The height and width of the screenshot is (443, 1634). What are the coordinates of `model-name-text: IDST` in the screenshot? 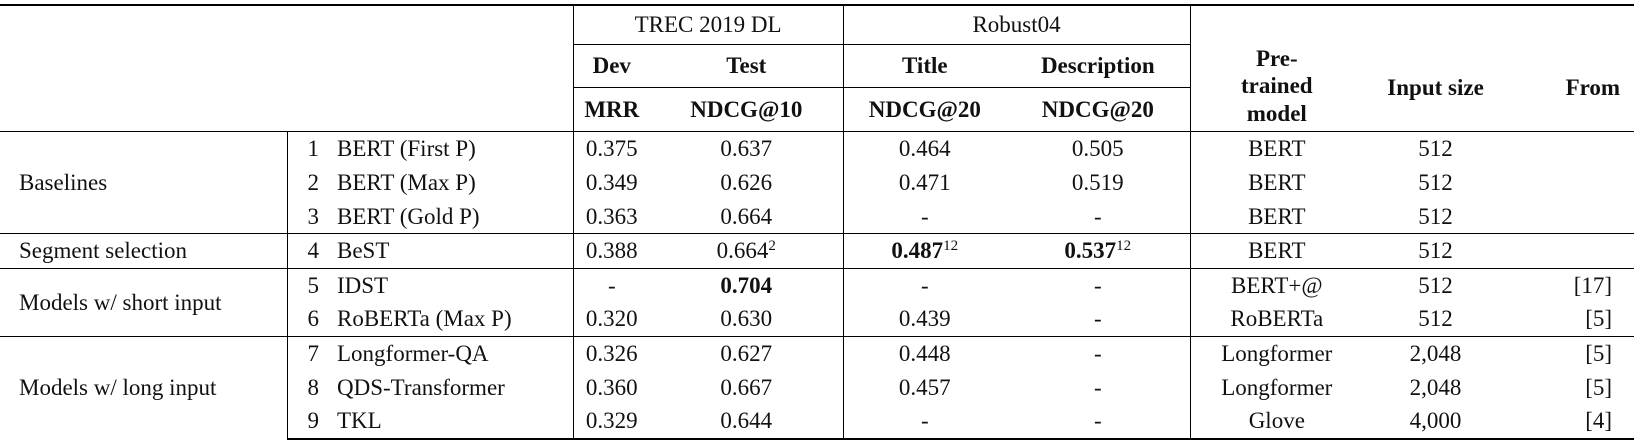 It's located at (363, 285).